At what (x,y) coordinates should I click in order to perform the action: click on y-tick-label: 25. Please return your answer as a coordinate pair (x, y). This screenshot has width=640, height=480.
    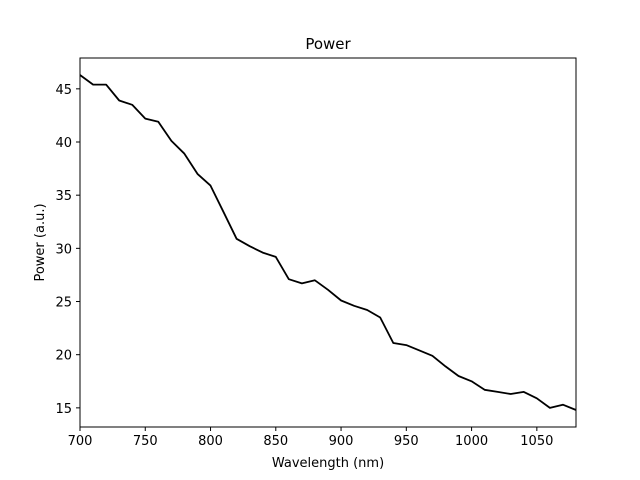
    Looking at the image, I should click on (63, 303).